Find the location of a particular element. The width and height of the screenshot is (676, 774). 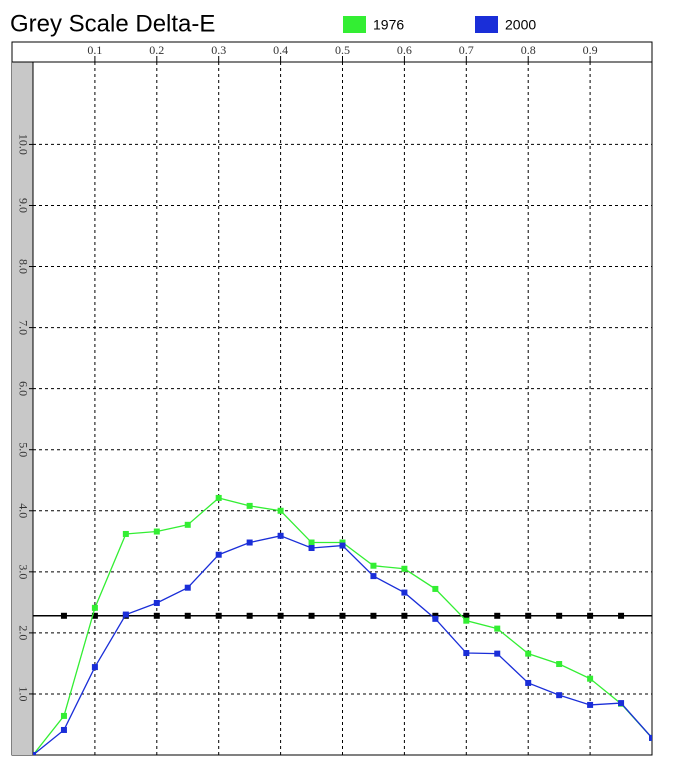

x-tick-label: 0.5 is located at coordinates (342, 50).